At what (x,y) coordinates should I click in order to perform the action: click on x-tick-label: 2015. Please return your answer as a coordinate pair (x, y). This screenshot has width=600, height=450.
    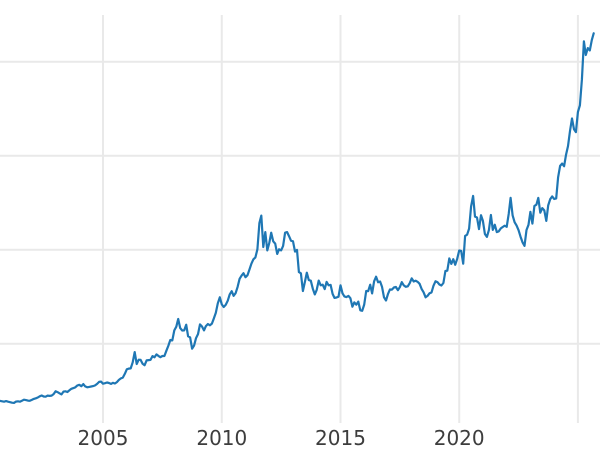
    Looking at the image, I should click on (340, 438).